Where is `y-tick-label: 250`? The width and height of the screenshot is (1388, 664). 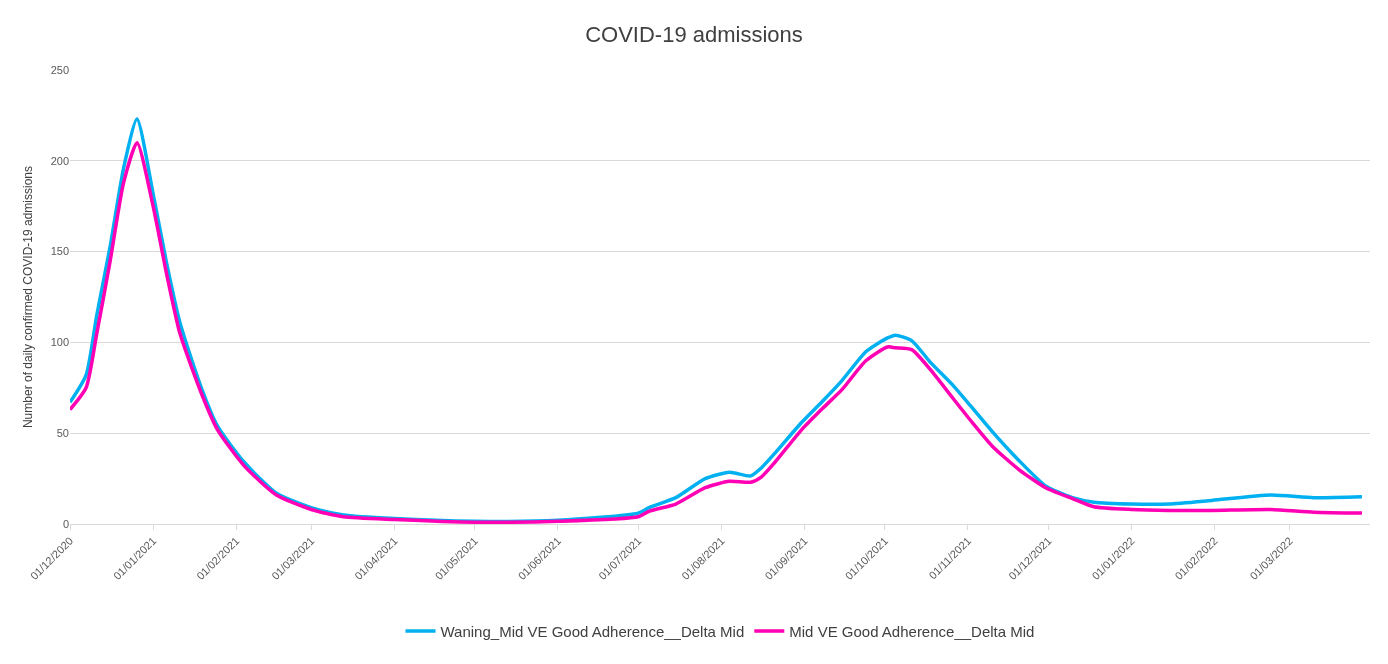
y-tick-label: 250 is located at coordinates (59, 69).